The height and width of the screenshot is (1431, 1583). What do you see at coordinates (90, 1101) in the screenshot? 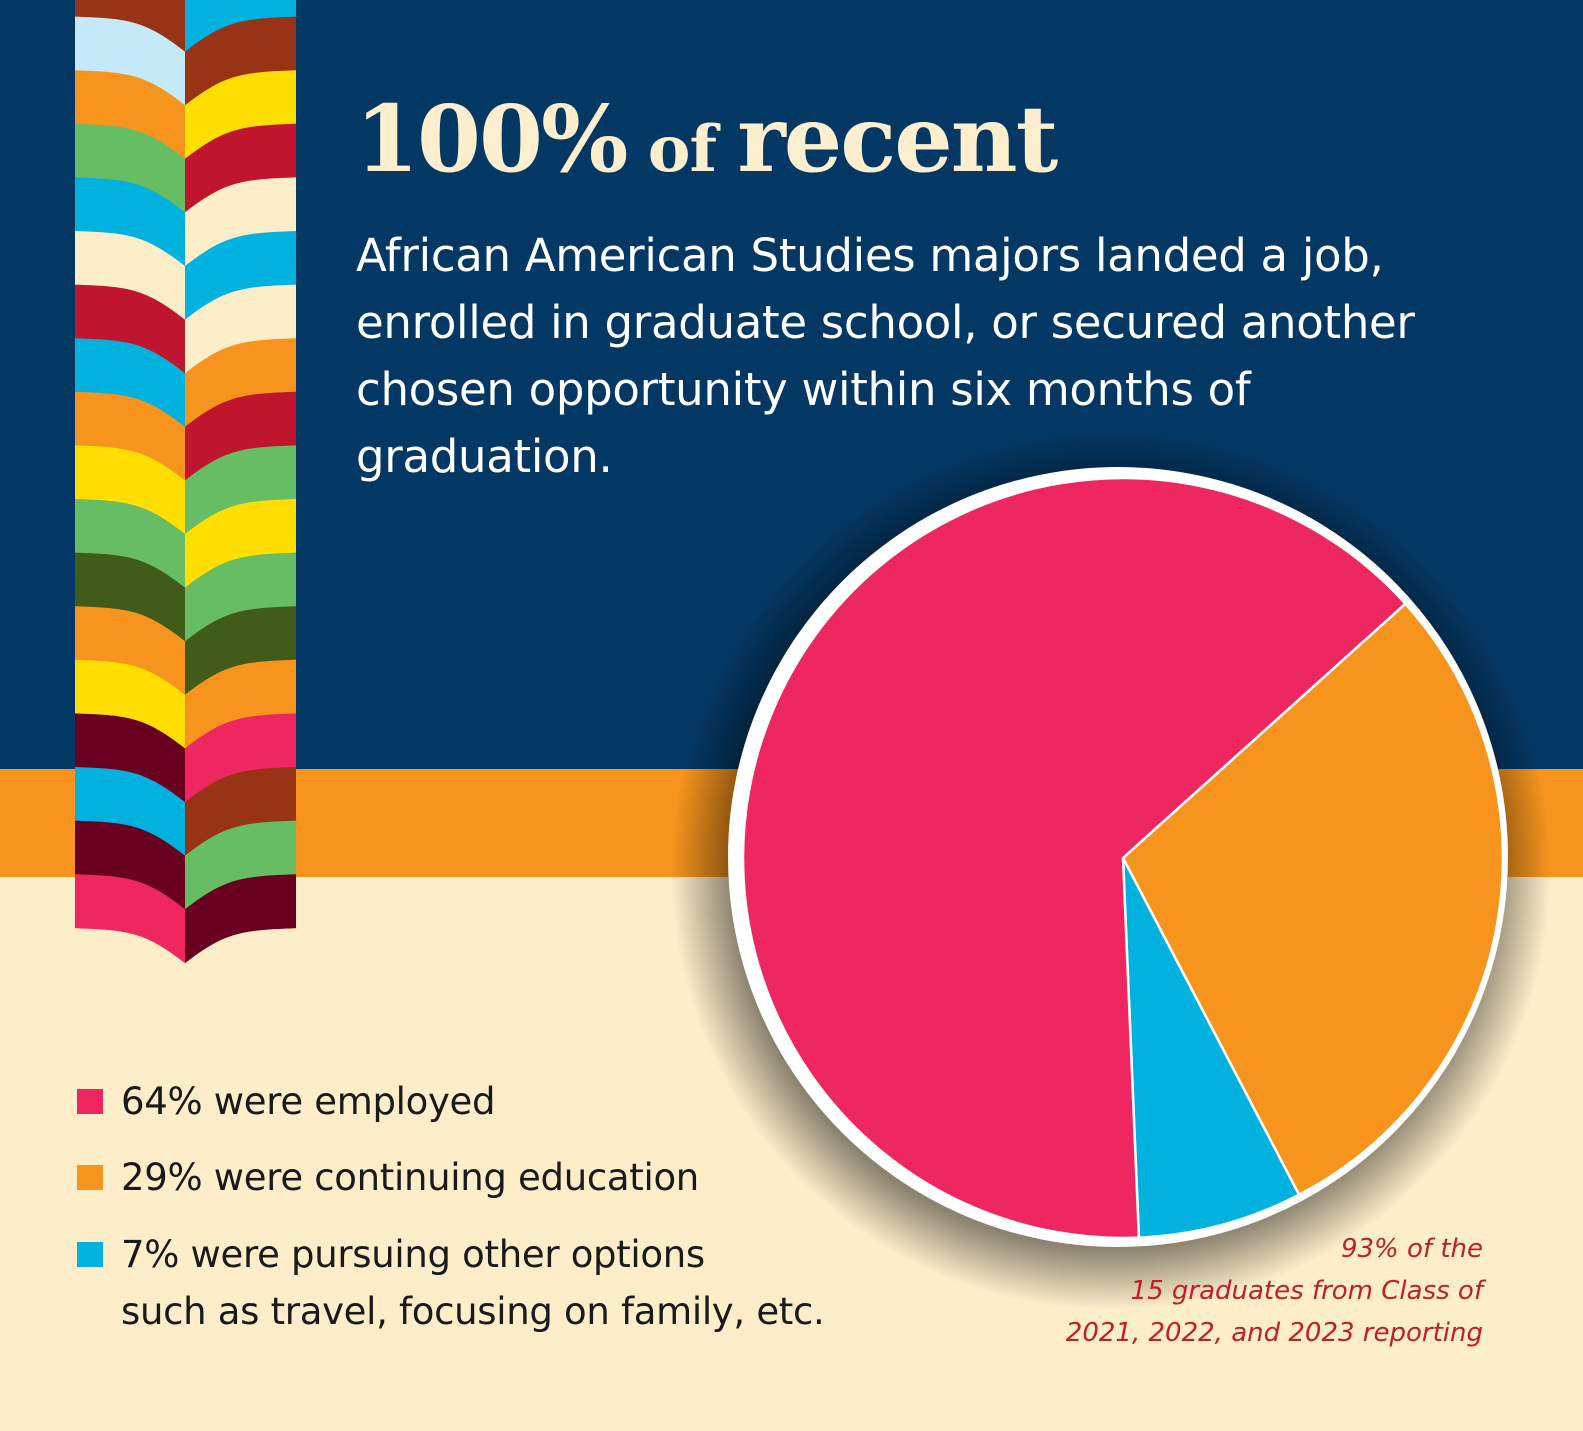
I see `legend-swatch-employed` at bounding box center [90, 1101].